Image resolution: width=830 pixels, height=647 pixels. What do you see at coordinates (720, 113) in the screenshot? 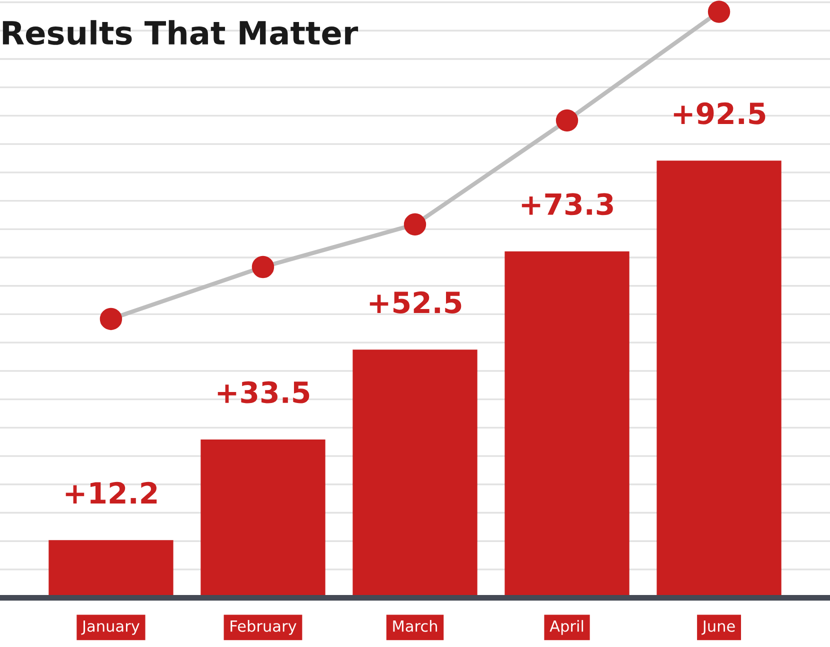
I see `data-label: +92.5` at bounding box center [720, 113].